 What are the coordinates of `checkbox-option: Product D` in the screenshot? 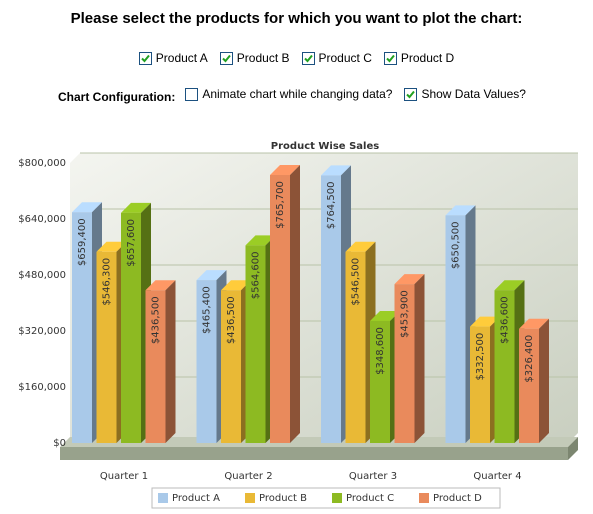 It's located at (419, 58).